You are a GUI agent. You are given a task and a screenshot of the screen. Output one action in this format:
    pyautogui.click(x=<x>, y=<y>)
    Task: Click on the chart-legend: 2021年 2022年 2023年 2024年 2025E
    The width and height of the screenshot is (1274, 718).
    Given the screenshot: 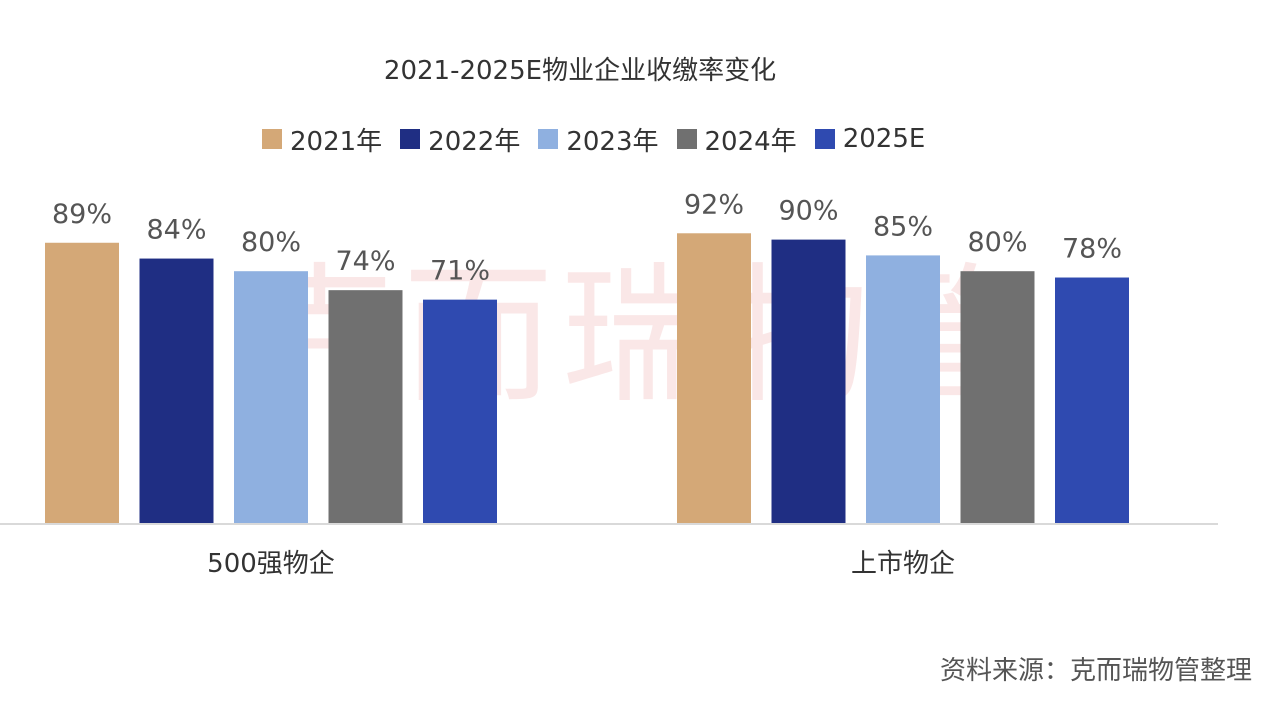 What is the action you would take?
    pyautogui.click(x=594, y=139)
    